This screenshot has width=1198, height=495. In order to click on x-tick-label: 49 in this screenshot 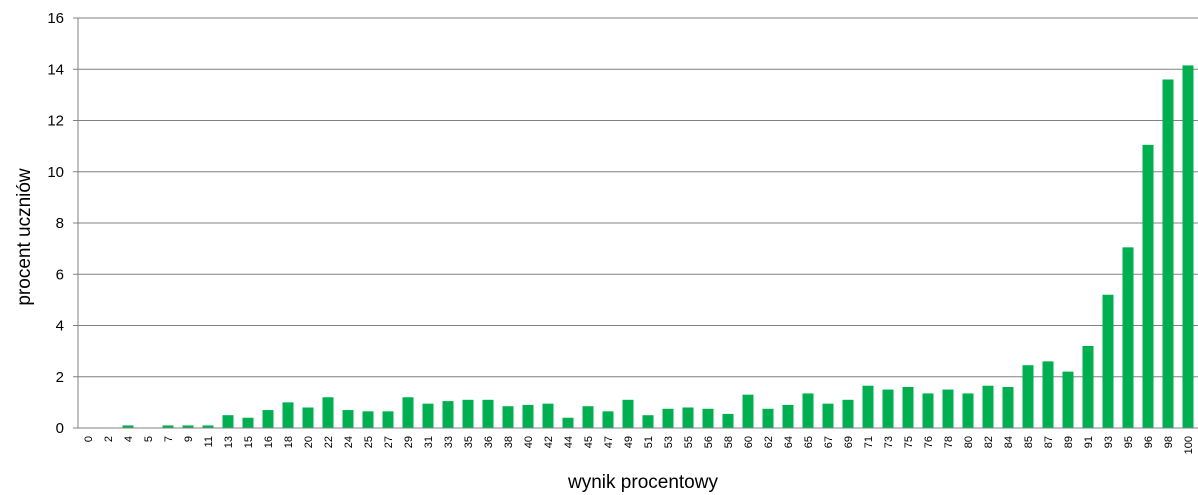, I will do `click(629, 442)`.